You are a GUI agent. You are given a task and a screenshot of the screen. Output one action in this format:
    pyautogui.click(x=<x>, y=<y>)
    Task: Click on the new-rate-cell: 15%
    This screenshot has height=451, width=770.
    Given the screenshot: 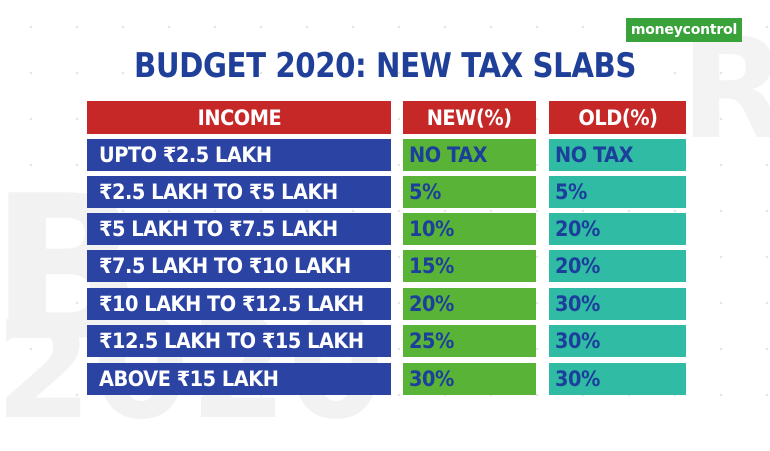 What is the action you would take?
    pyautogui.click(x=469, y=266)
    